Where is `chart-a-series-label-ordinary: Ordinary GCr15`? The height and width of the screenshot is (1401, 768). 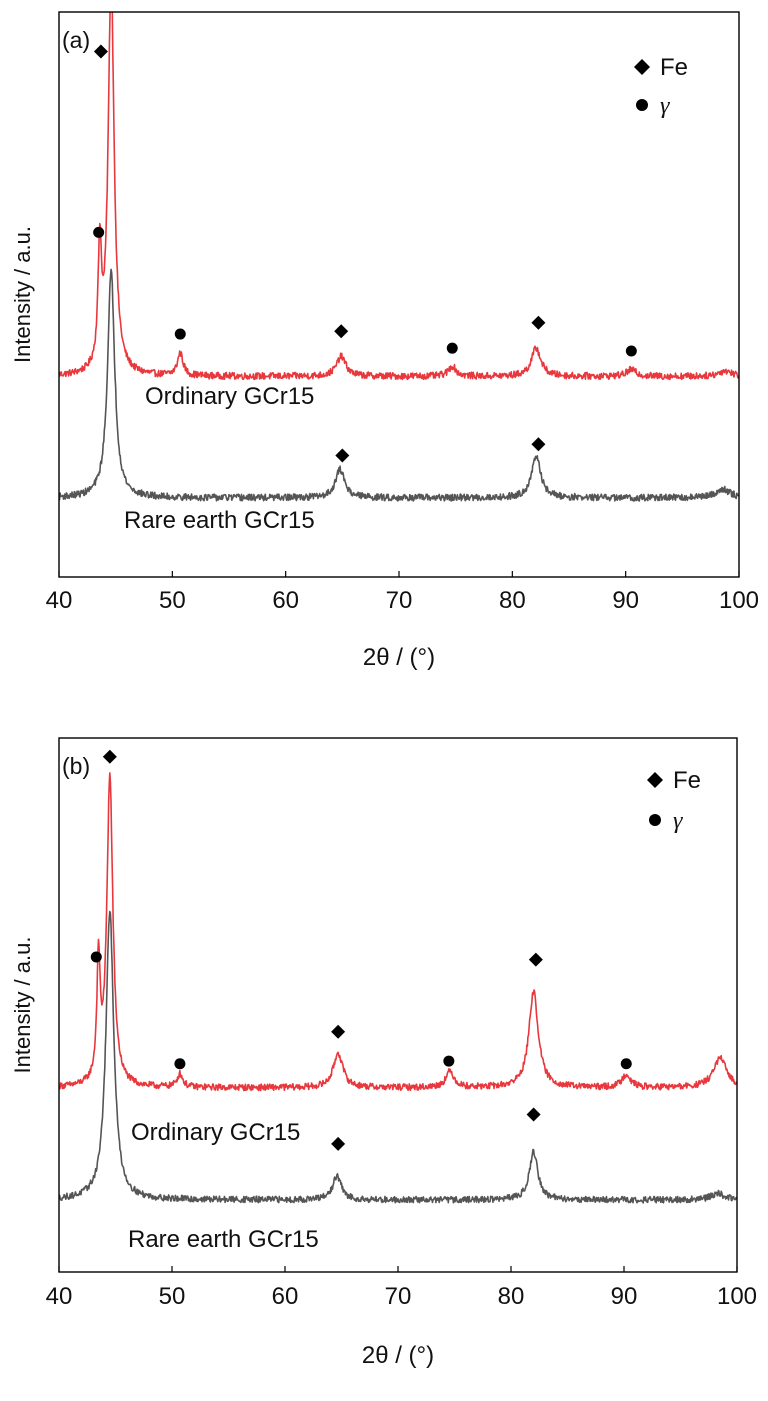 chart-a-series-label-ordinary: Ordinary GCr15 is located at coordinates (229, 396).